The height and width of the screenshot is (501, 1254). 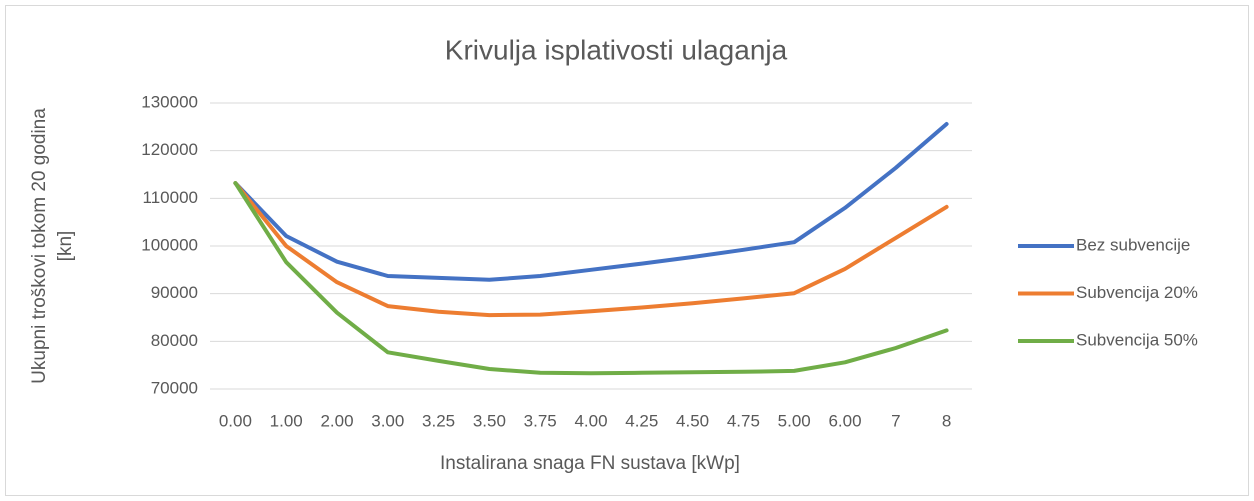 I want to click on y-tick-label: 110000, so click(x=170, y=197).